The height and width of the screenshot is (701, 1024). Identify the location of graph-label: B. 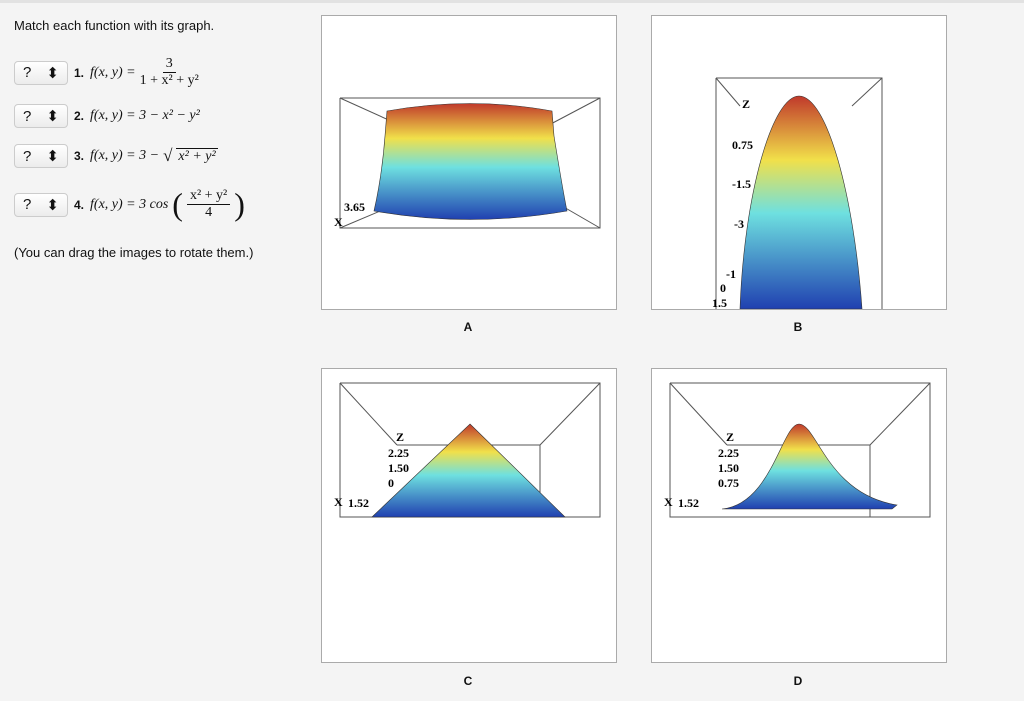
(798, 327).